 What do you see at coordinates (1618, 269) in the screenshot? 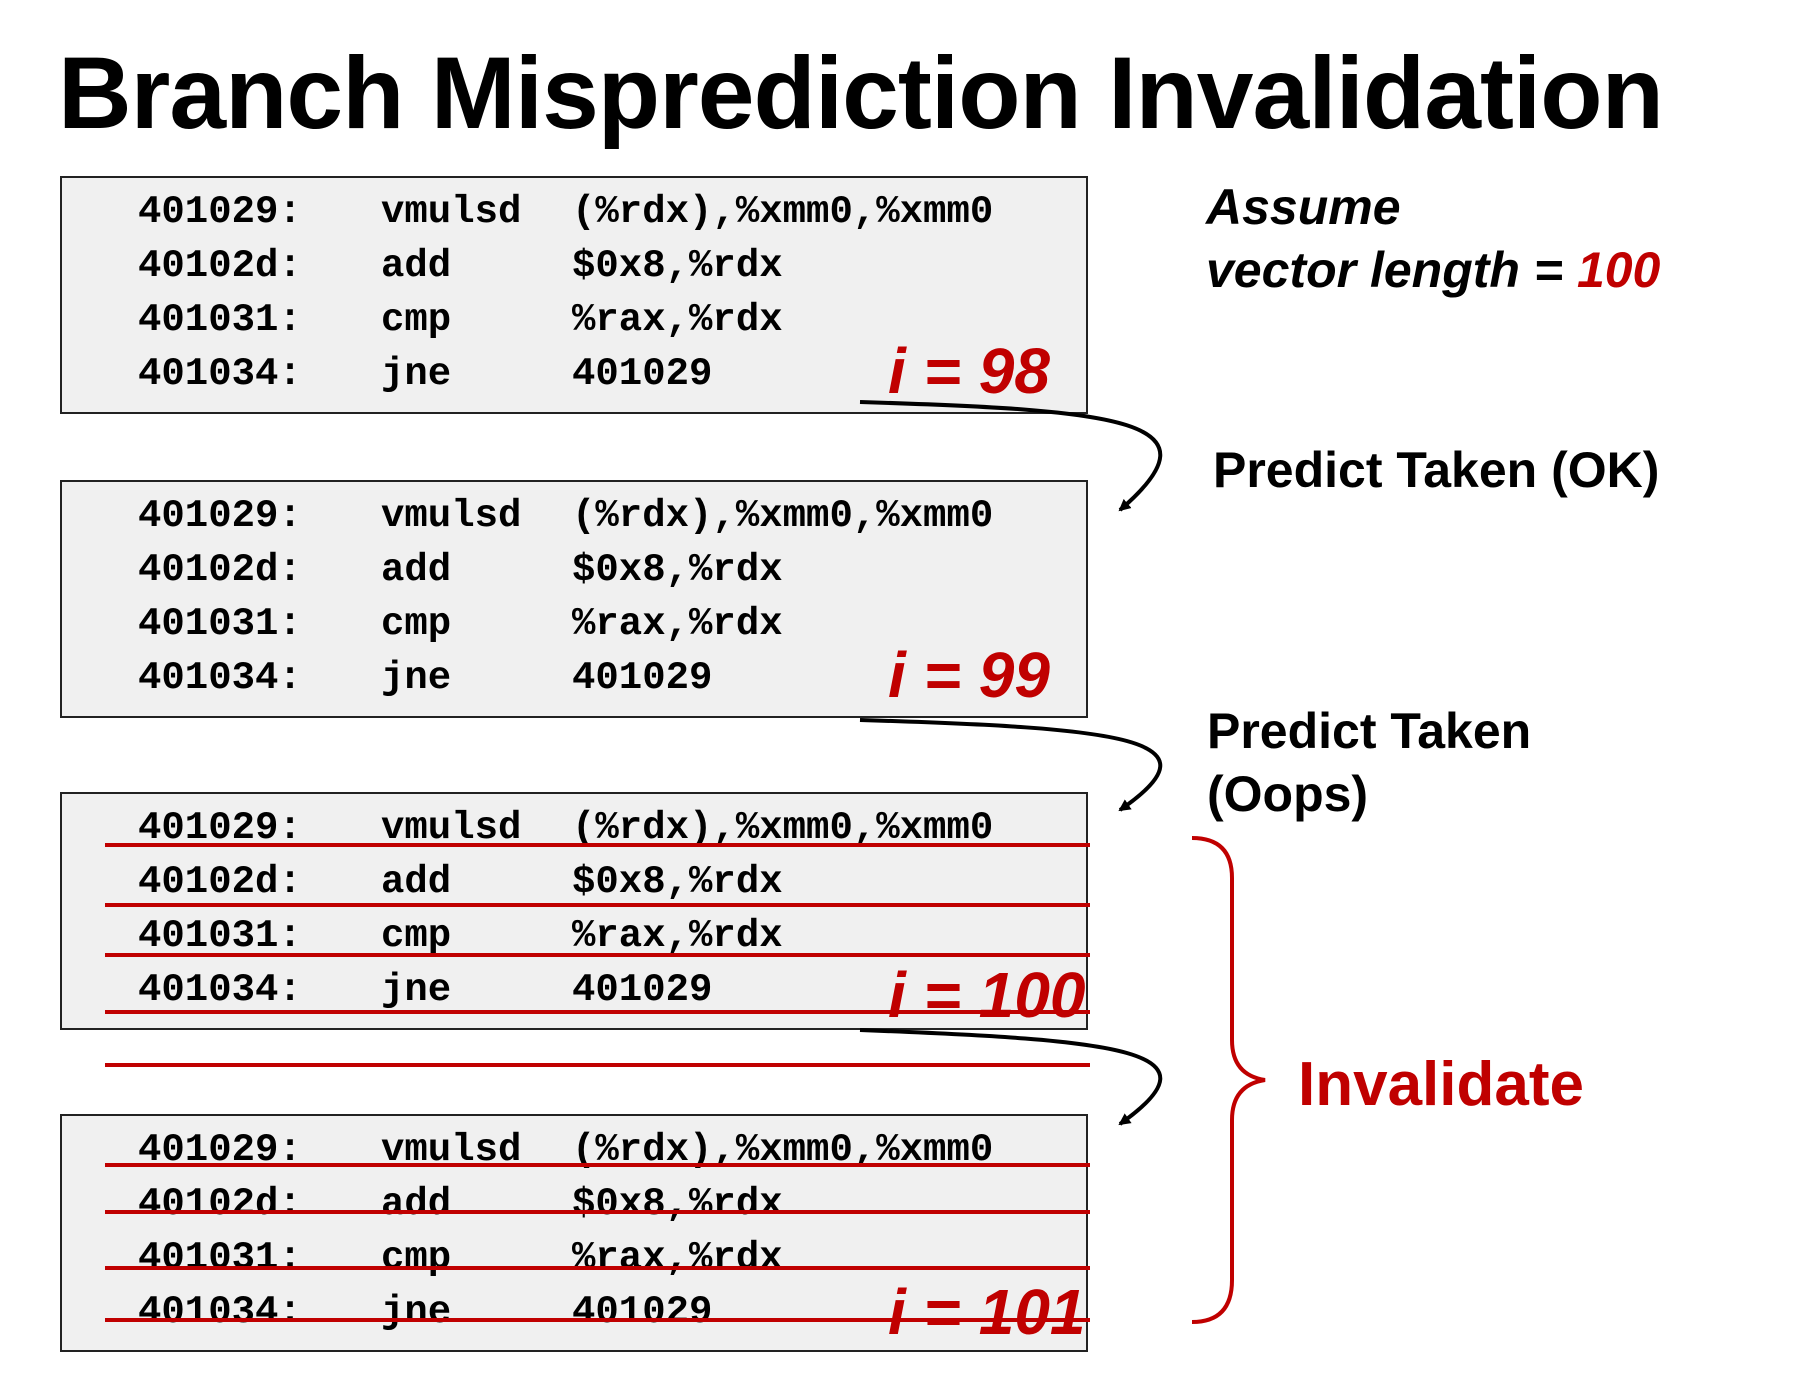
I see `vector-length-value: 100` at bounding box center [1618, 269].